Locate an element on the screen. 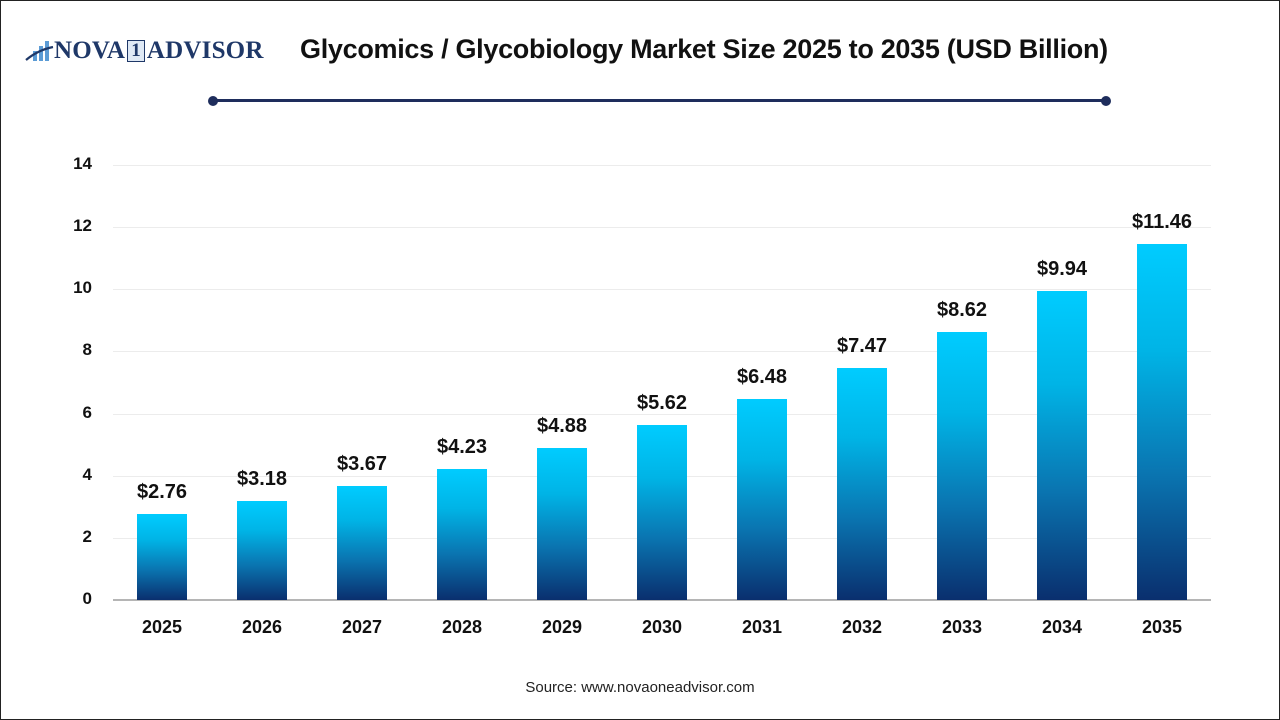 Image resolution: width=1280 pixels, height=720 pixels. brand-logo: NOVA 1 ADVISOR is located at coordinates (144, 51).